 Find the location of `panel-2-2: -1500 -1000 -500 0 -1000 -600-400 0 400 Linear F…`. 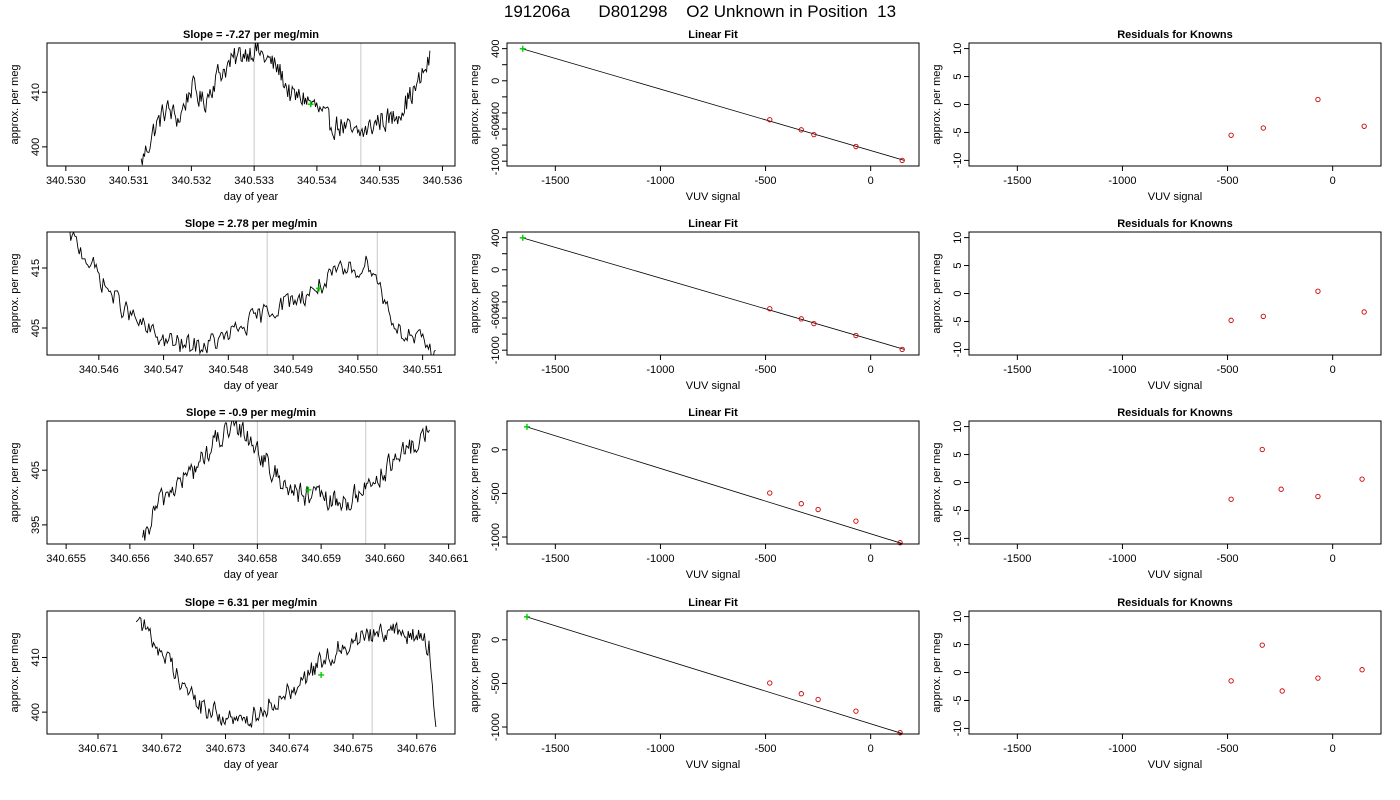

panel-2-2: -1500 -1000 -500 0 -1000 -600-400 0 400 Linear F… is located at coordinates (694, 305).